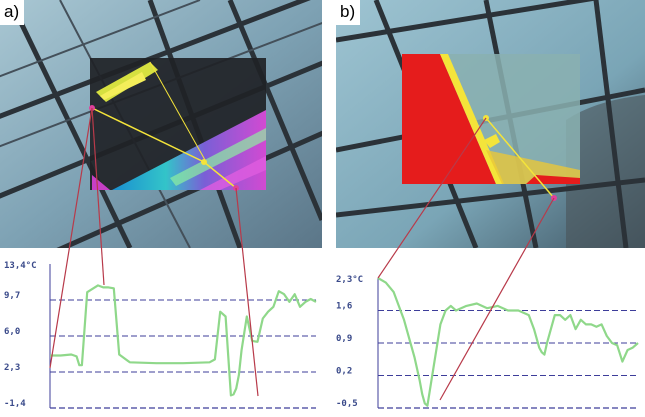  What do you see at coordinates (348, 12) in the screenshot?
I see `panel-label-b: b)` at bounding box center [348, 12].